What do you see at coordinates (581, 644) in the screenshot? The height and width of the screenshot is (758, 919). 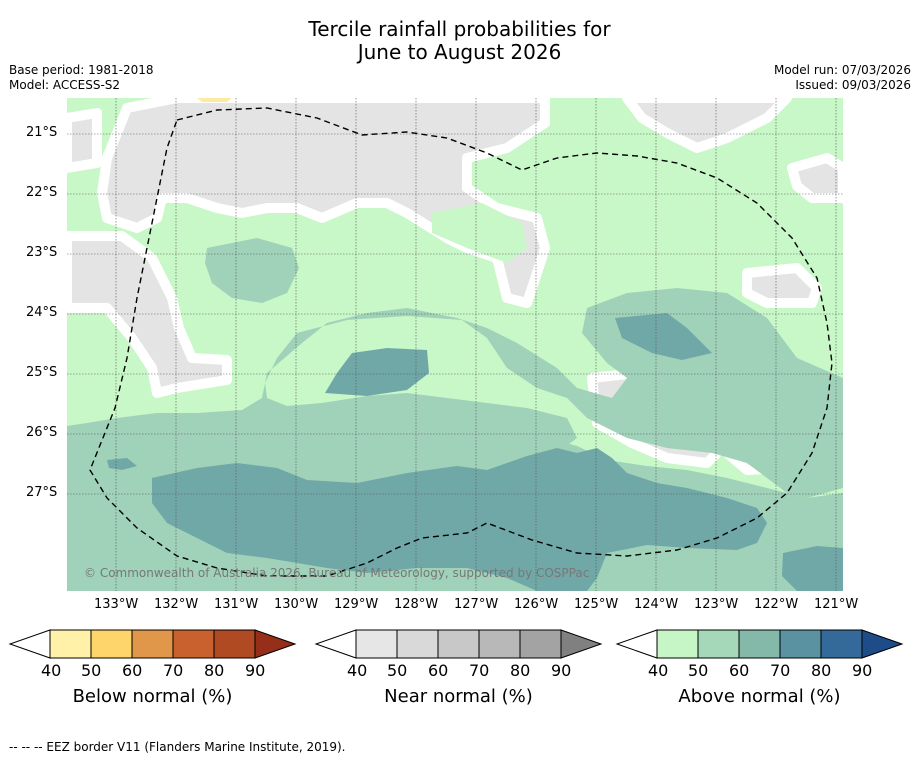 I see `colorbar-near-over` at bounding box center [581, 644].